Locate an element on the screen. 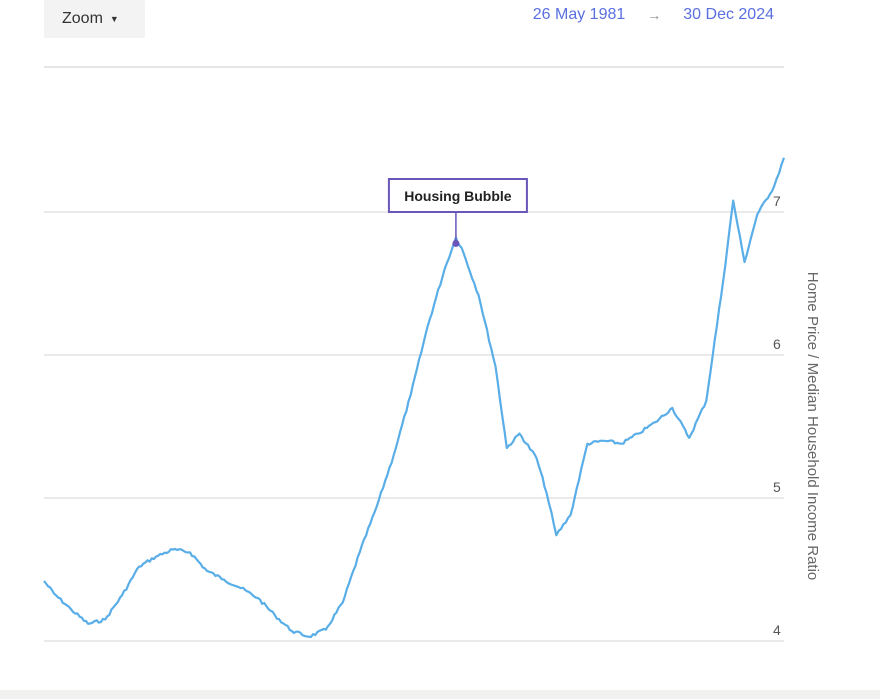 This screenshot has height=699, width=880. date-range-end: 30 Dec 2024 is located at coordinates (728, 14).